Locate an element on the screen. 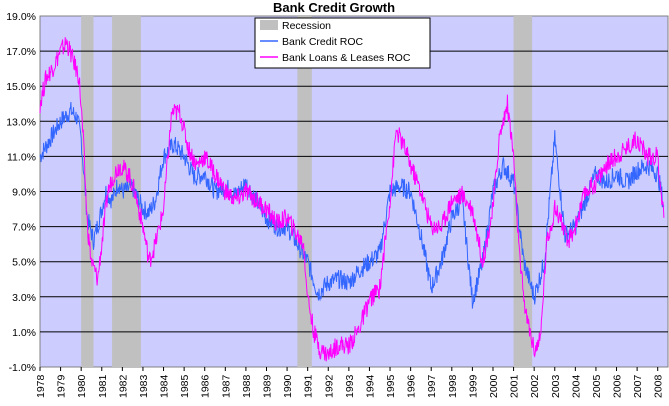 The height and width of the screenshot is (406, 669). x-tick-label: 1986 is located at coordinates (206, 386).